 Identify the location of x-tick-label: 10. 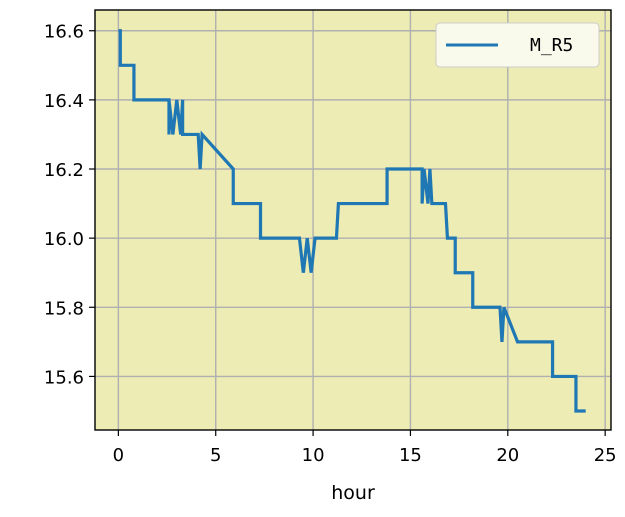
(313, 455).